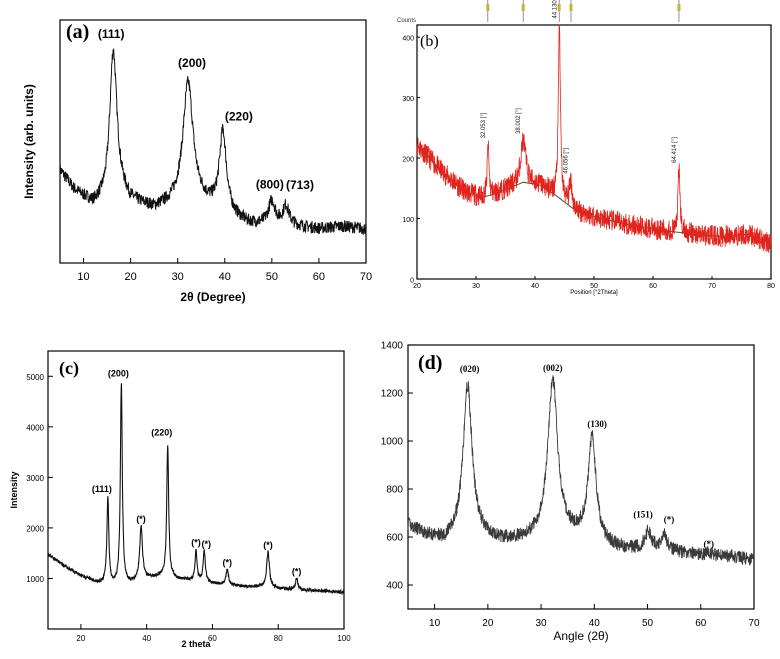  I want to click on panel-label: (d), so click(430, 363).